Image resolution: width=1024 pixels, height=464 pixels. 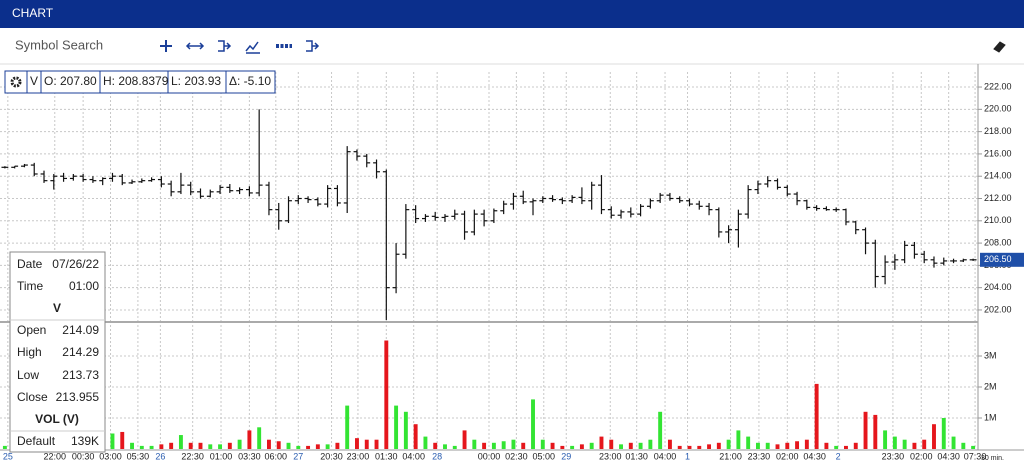 What do you see at coordinates (225, 46) in the screenshot?
I see `compare-icon` at bounding box center [225, 46].